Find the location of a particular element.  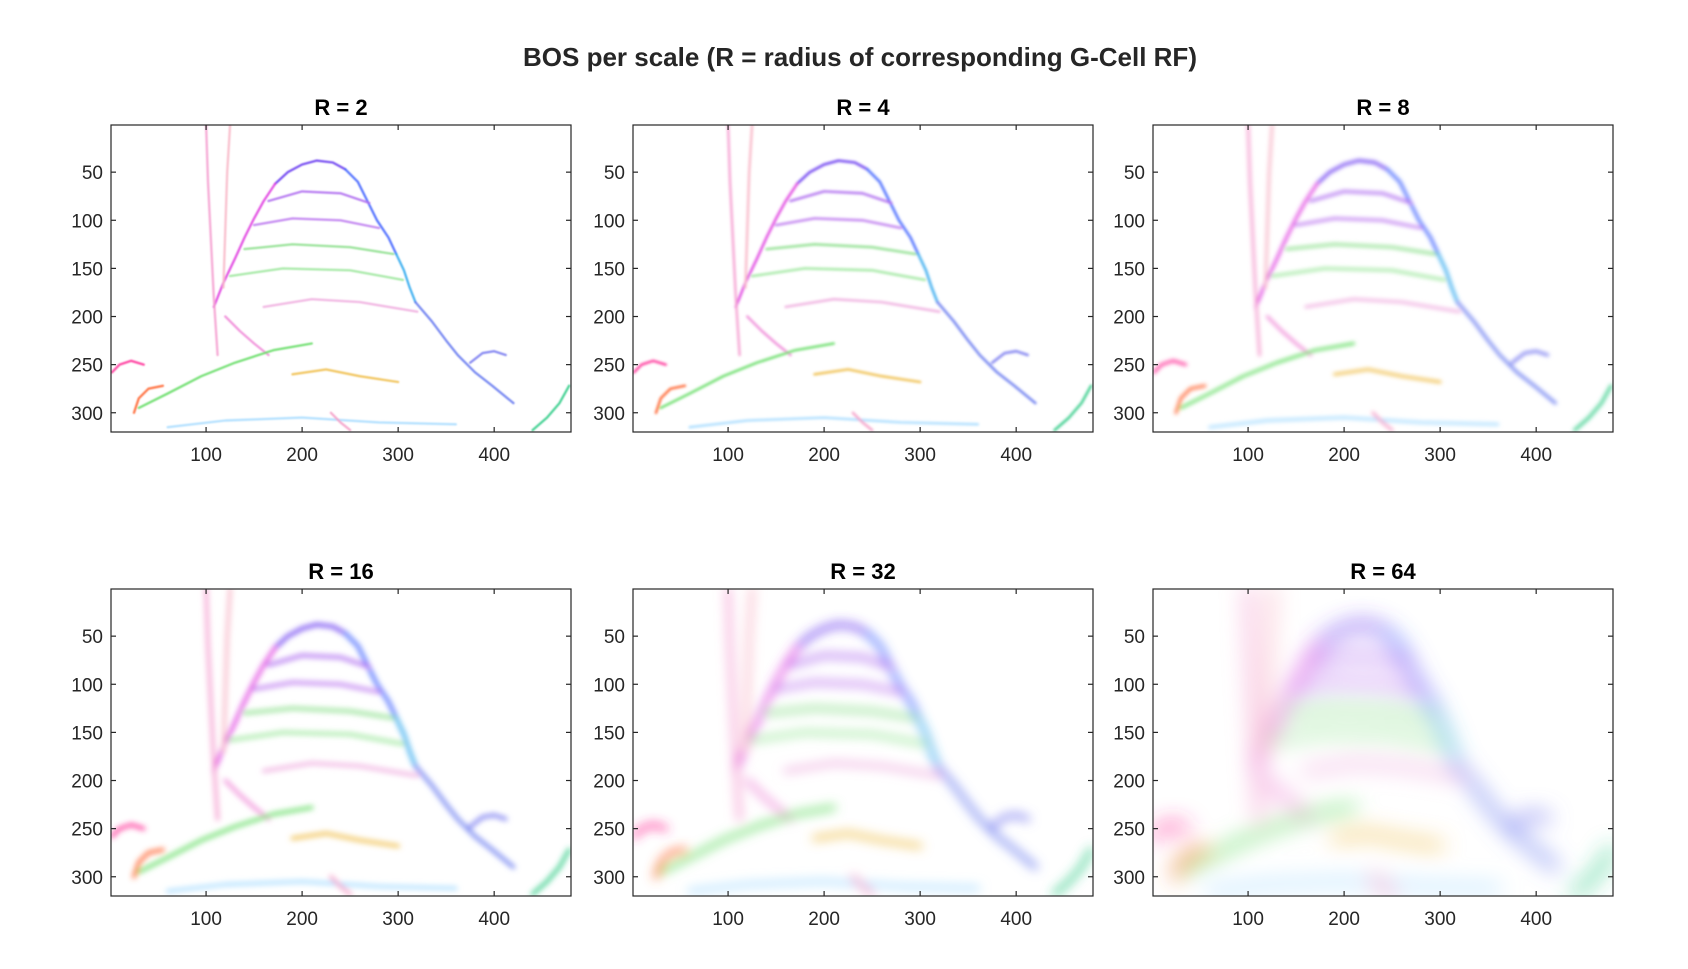

bos-image-r2 is located at coordinates (341, 278).